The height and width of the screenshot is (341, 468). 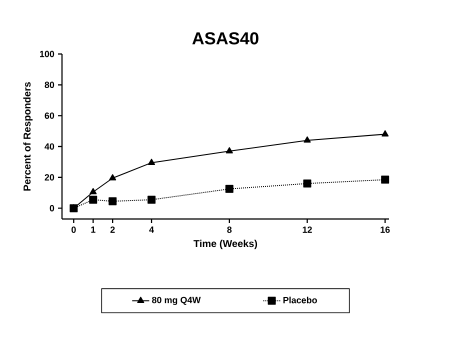 I want to click on y-tick-label: 100, so click(x=47, y=54).